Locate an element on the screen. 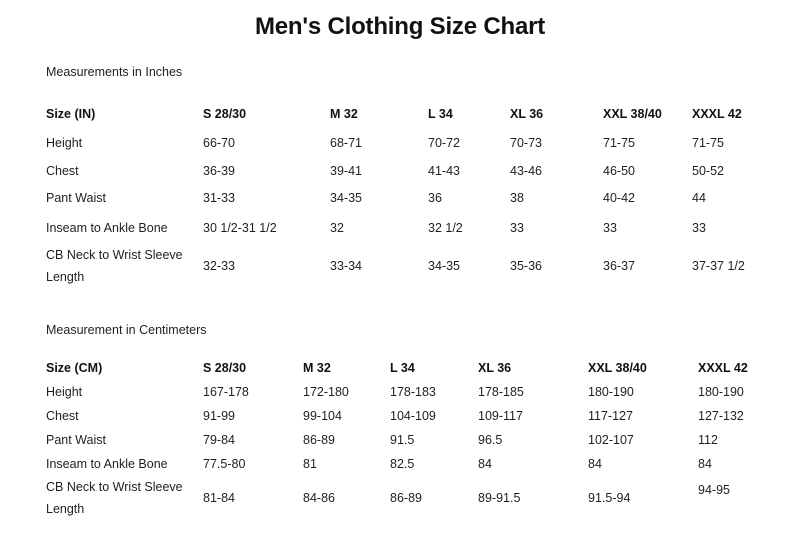 The image size is (800, 539). cell-s: 30 1/2-31 1/2 is located at coordinates (240, 227).